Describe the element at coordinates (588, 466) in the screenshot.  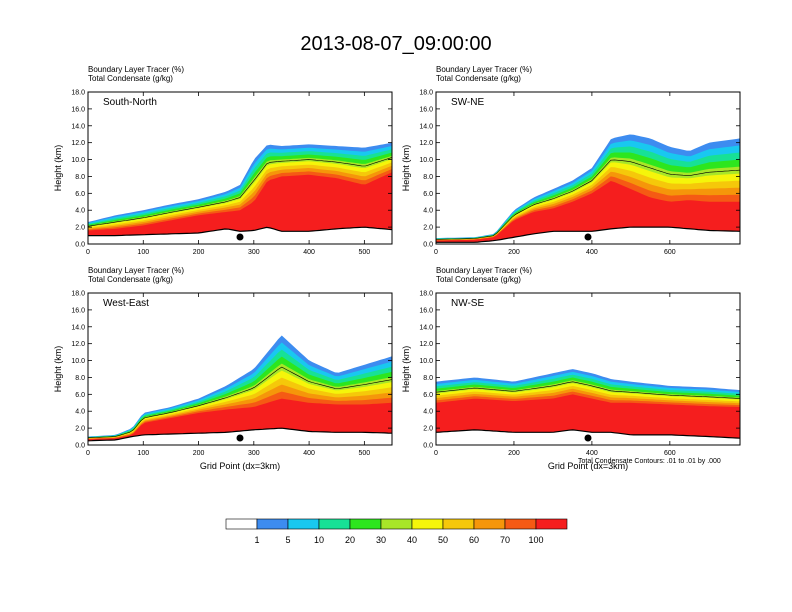
I see `x-axis-label: Grid Point (dx=3km)` at that location.